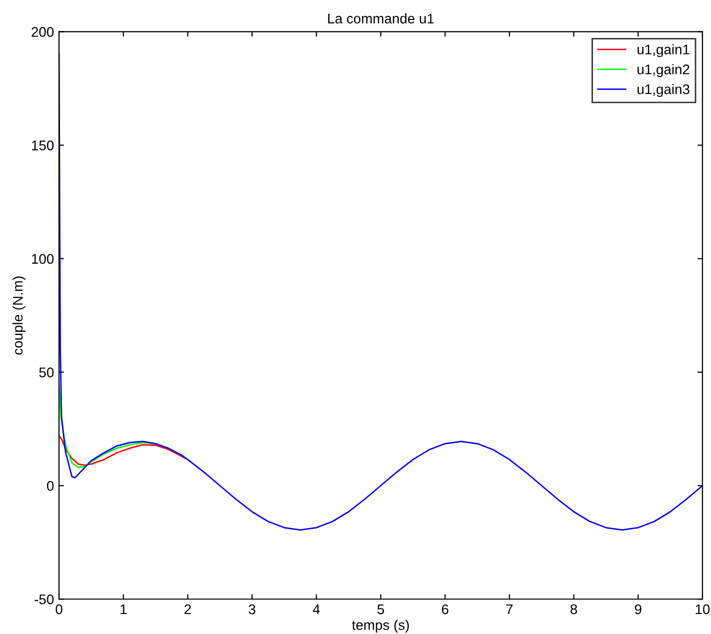 The width and height of the screenshot is (711, 634). What do you see at coordinates (316, 609) in the screenshot?
I see `x-tick-label: 4` at bounding box center [316, 609].